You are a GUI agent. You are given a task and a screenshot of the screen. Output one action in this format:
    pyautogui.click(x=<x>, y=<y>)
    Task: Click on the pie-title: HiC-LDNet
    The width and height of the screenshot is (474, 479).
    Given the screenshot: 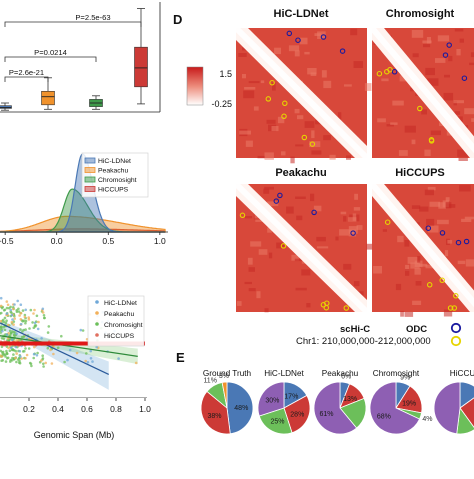 What is the action you would take?
    pyautogui.click(x=284, y=373)
    